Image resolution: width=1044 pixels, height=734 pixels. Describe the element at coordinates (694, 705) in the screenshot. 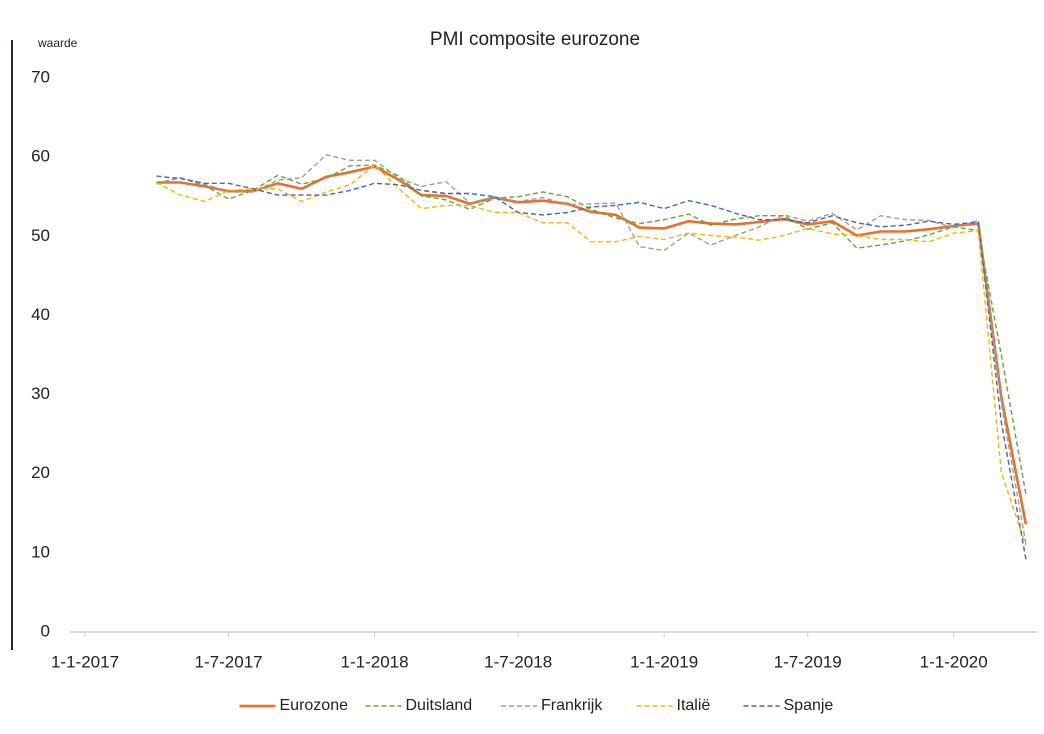

I see `legend-label: Italië` at that location.